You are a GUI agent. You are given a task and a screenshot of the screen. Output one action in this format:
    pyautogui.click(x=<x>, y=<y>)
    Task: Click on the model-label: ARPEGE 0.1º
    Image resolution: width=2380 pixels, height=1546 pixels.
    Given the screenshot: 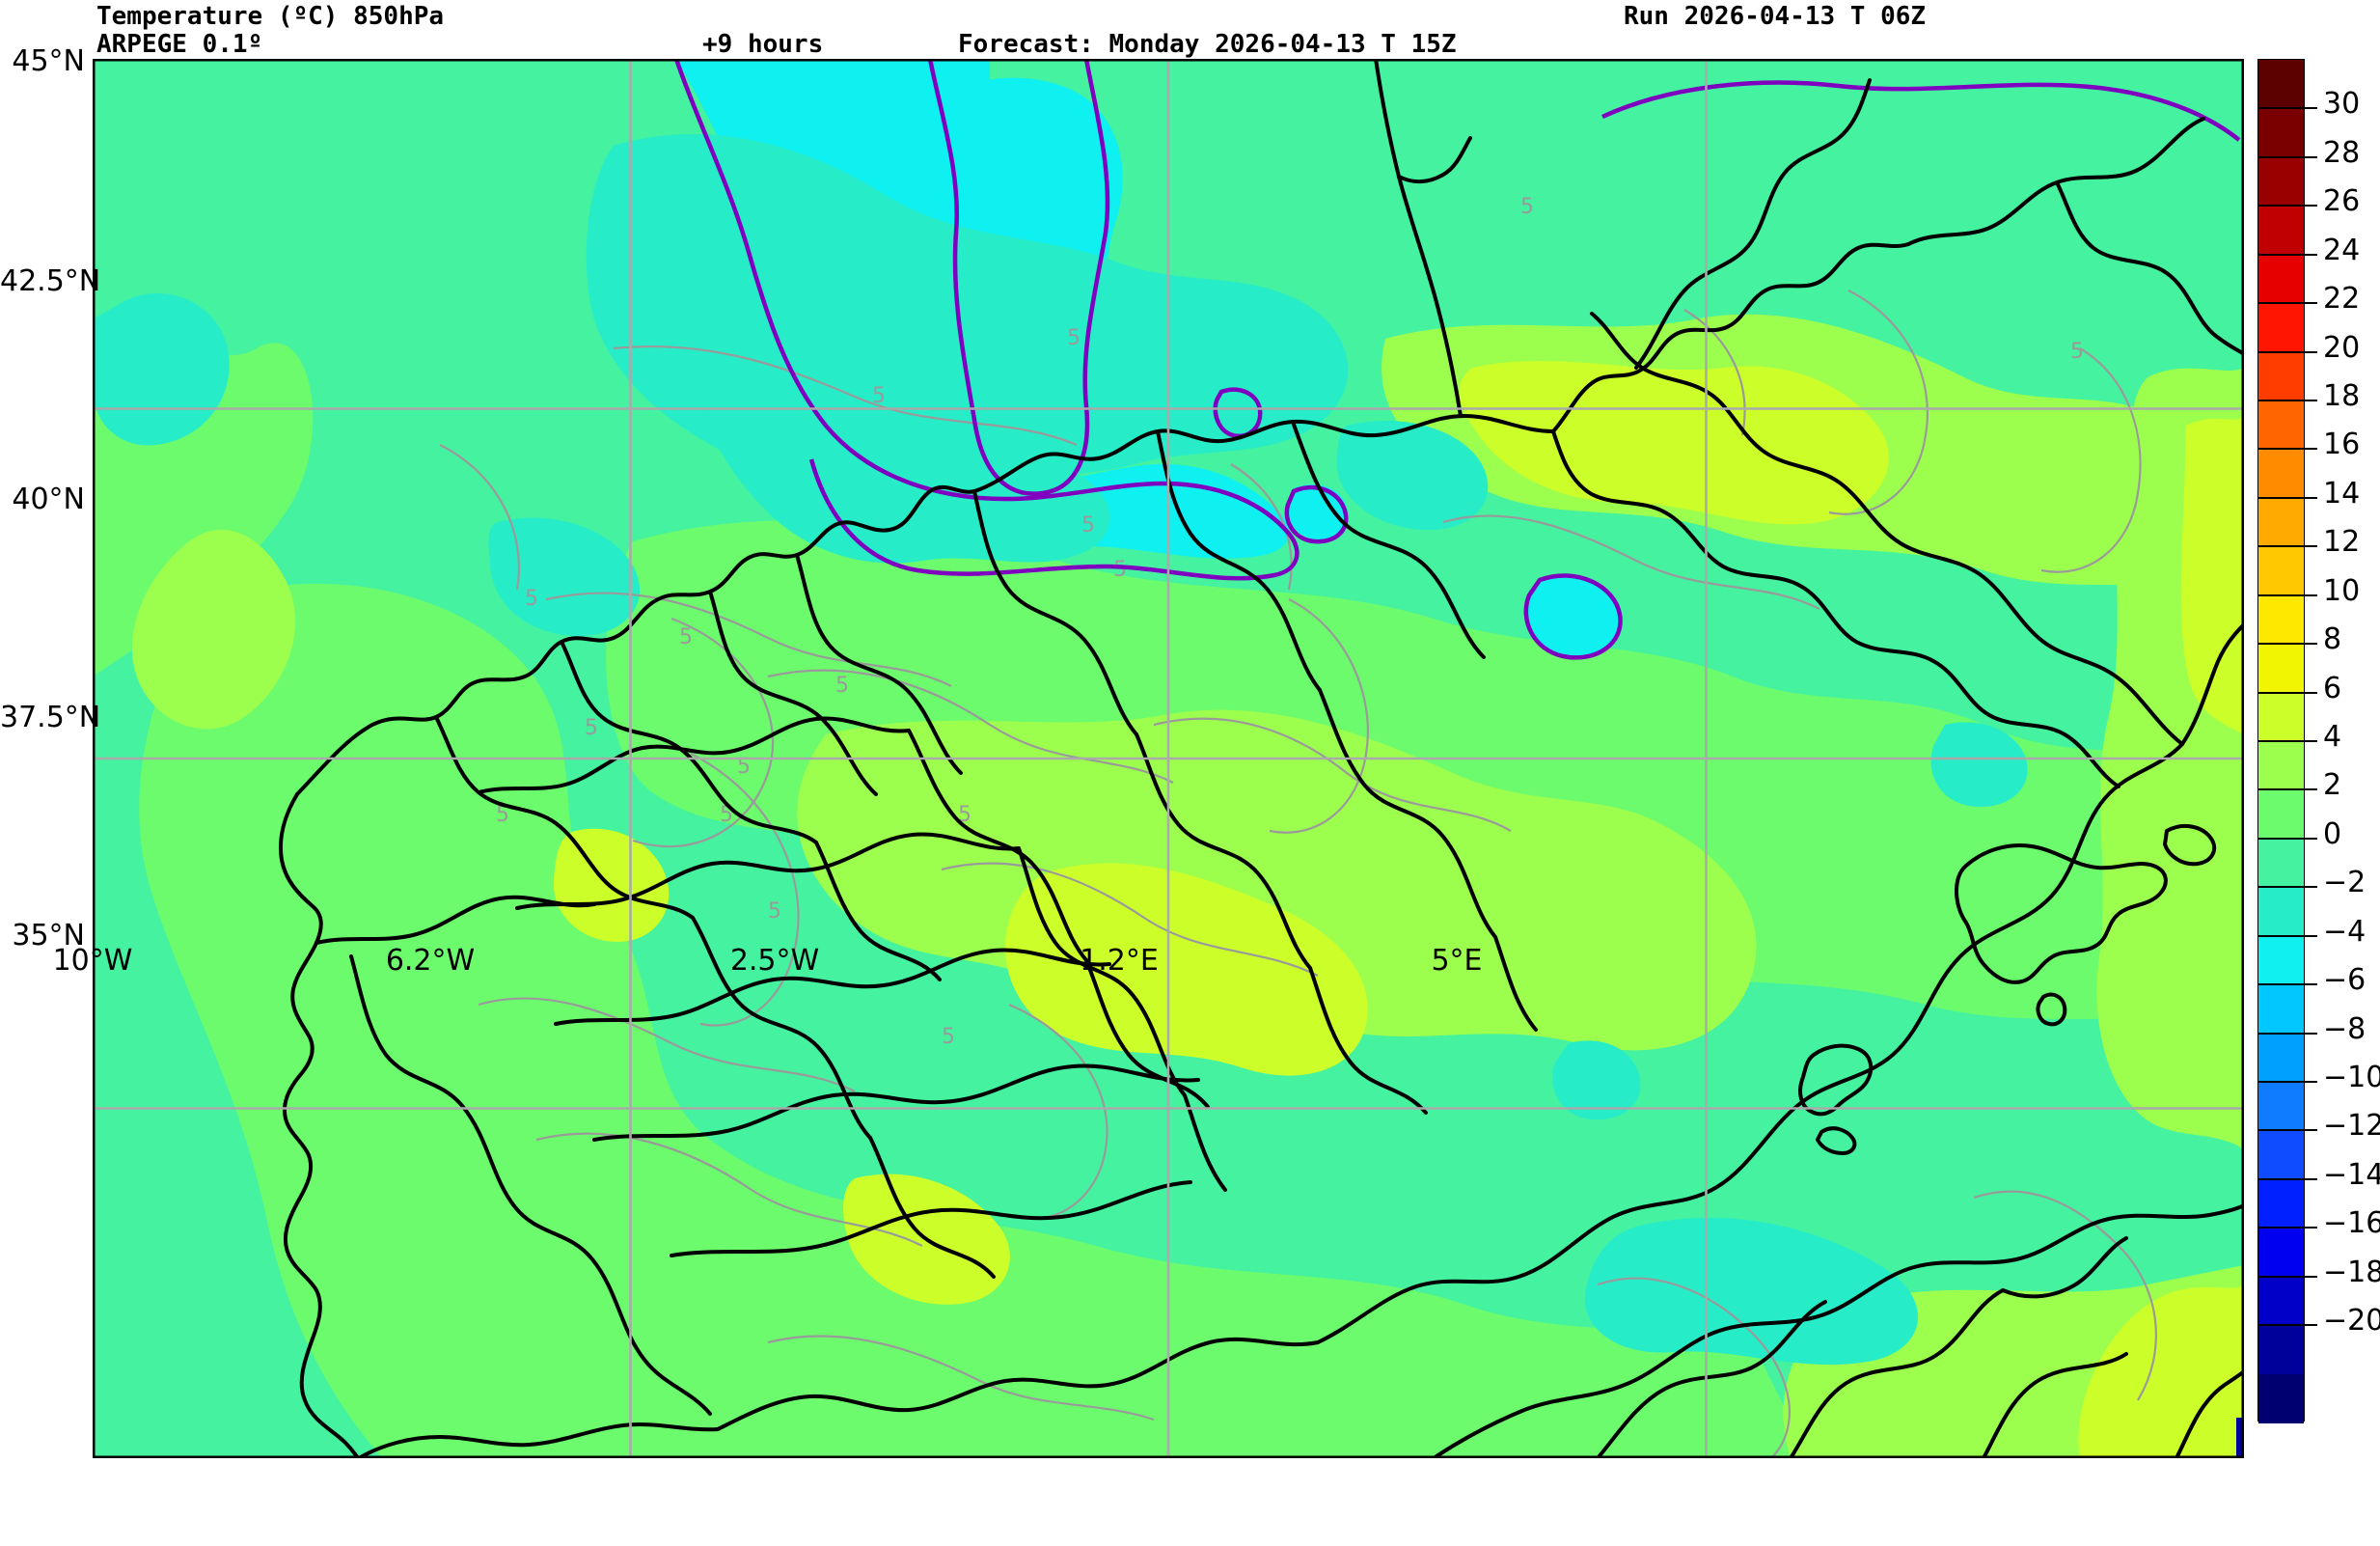 What is the action you would take?
    pyautogui.click(x=180, y=44)
    